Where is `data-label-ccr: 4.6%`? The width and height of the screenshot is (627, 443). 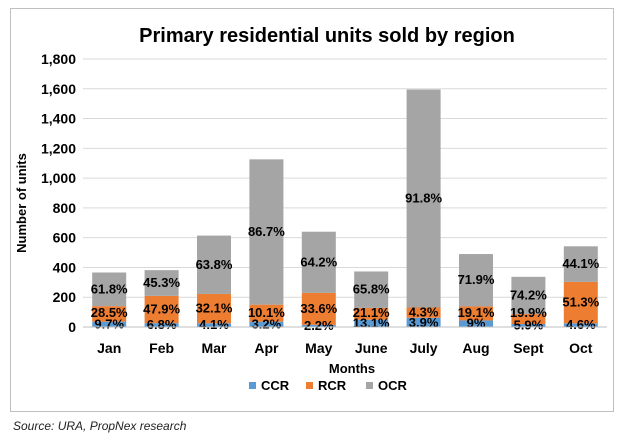 data-label-ccr: 4.6% is located at coordinates (581, 324).